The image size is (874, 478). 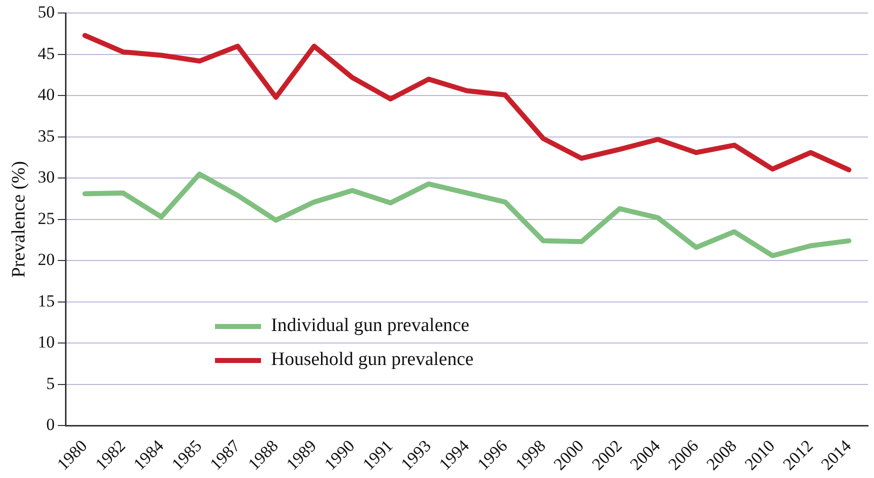 What do you see at coordinates (46, 342) in the screenshot?
I see `y-tick-label: 10` at bounding box center [46, 342].